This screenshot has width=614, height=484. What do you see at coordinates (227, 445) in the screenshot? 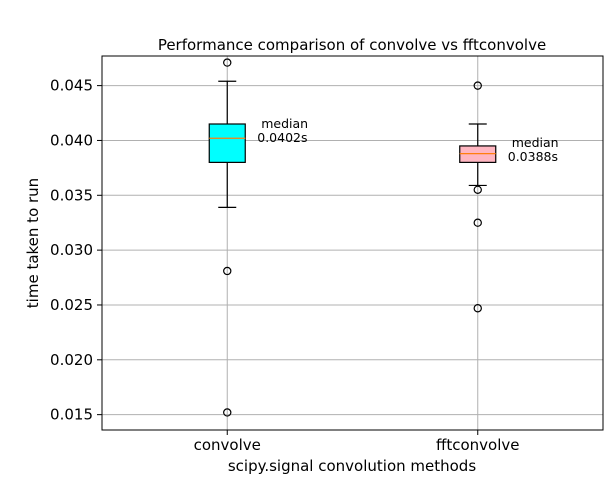
I see `x-tick-label: convolve` at bounding box center [227, 445].